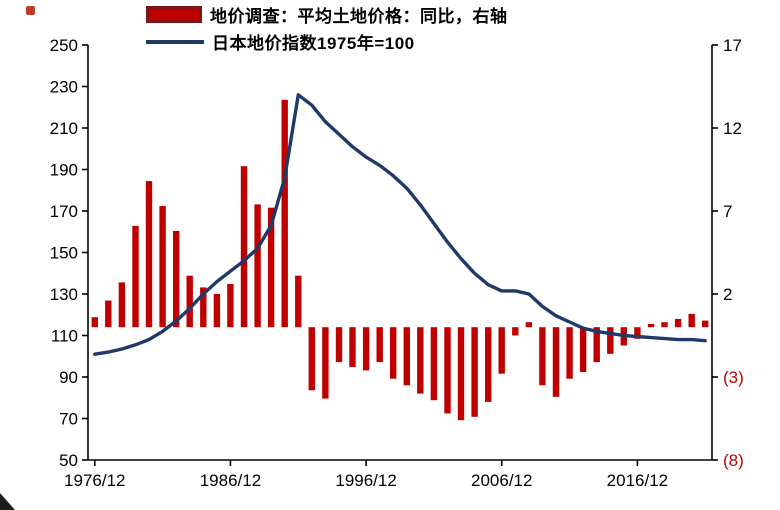 The image size is (780, 510). I want to click on svg-text: (8), so click(733, 460).